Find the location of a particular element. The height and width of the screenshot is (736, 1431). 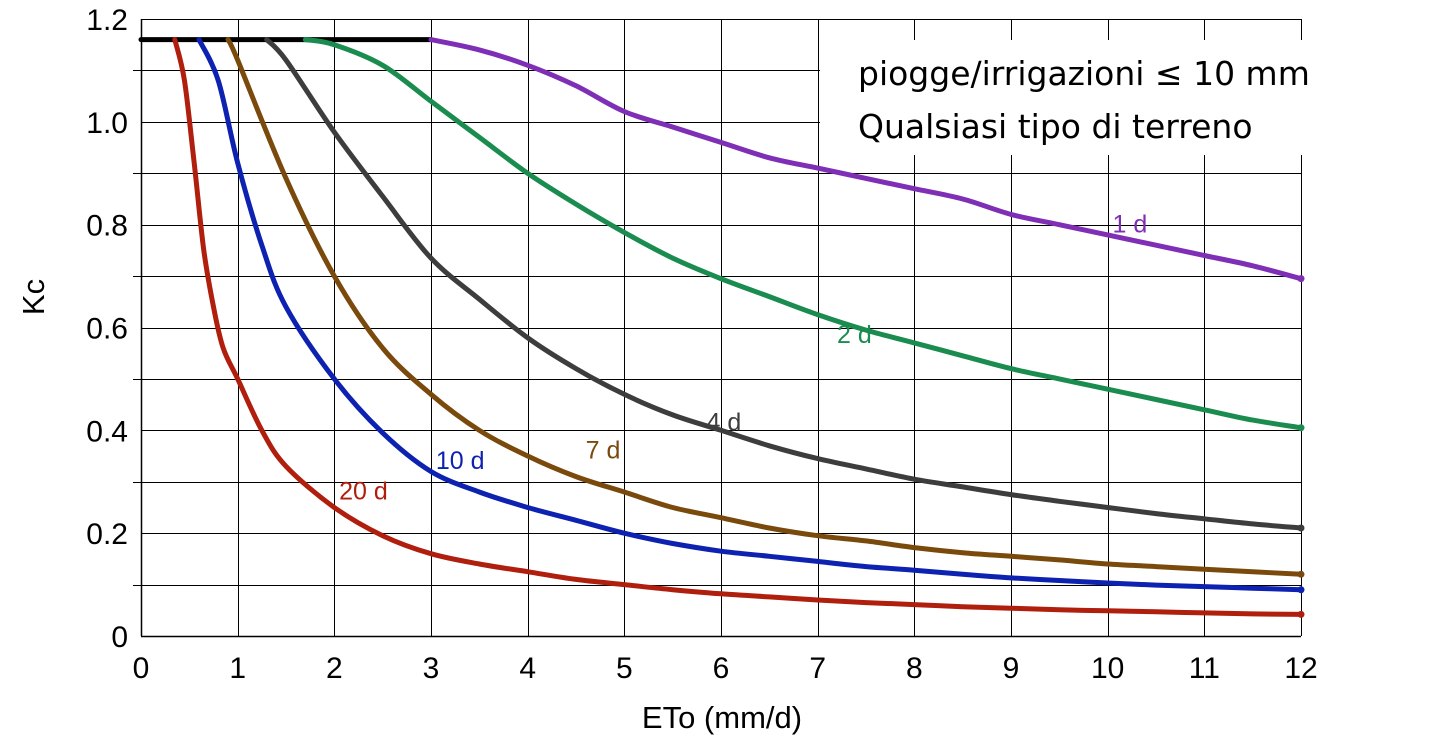

x-tick-label: 5 is located at coordinates (624, 668).